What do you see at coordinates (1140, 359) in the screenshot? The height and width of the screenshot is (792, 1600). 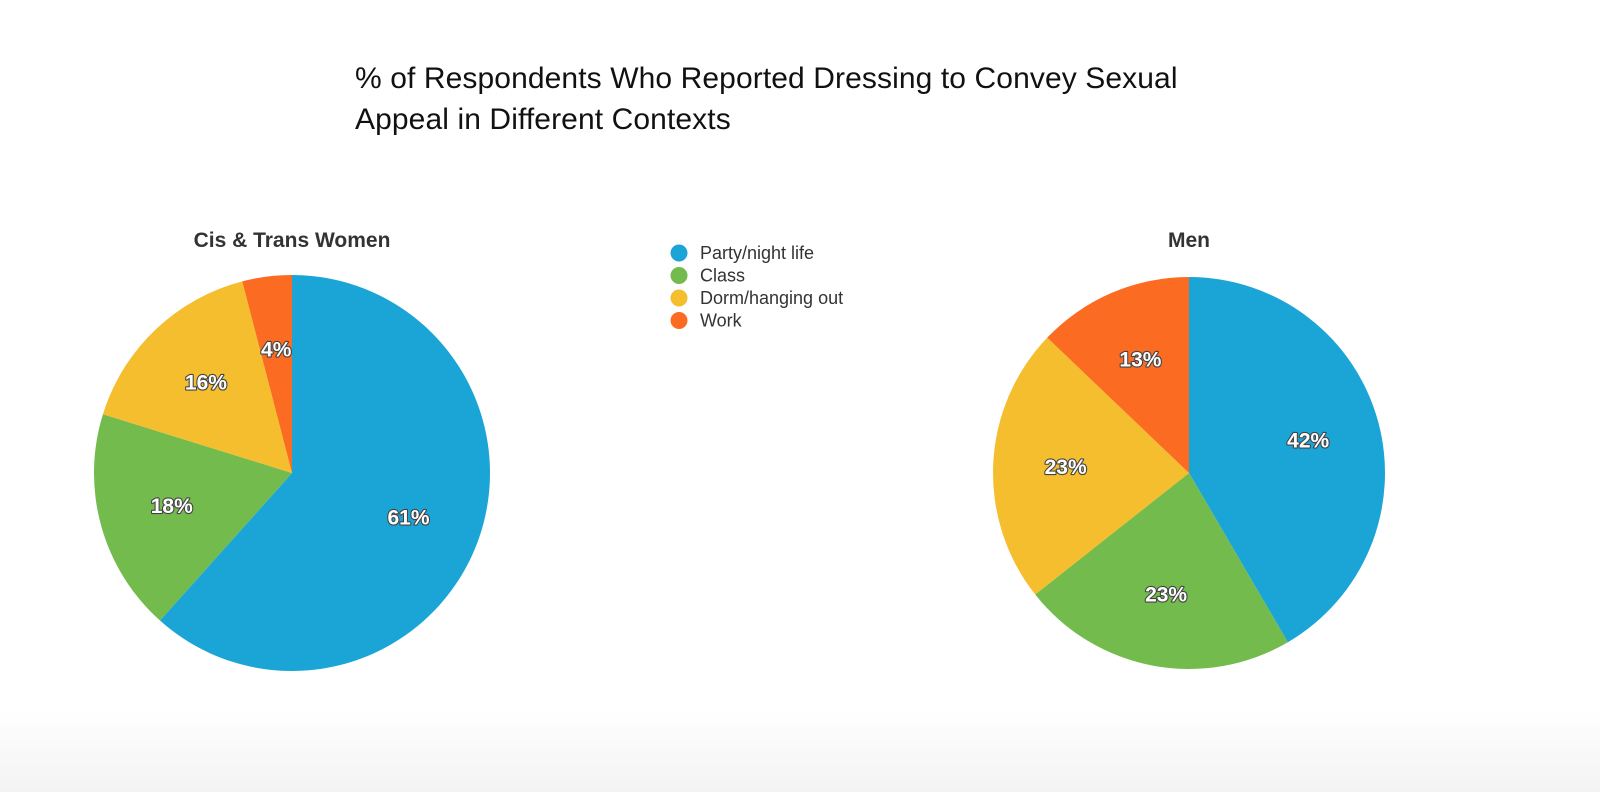 I see `slice-label-men-work: 13%` at bounding box center [1140, 359].